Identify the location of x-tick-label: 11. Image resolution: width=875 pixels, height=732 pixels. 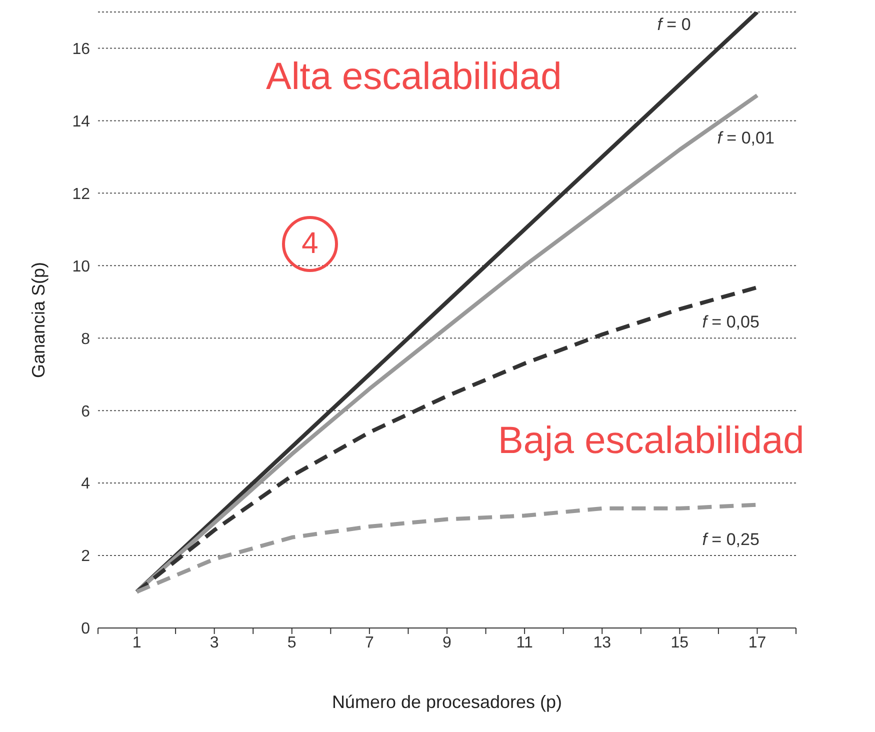
(524, 643).